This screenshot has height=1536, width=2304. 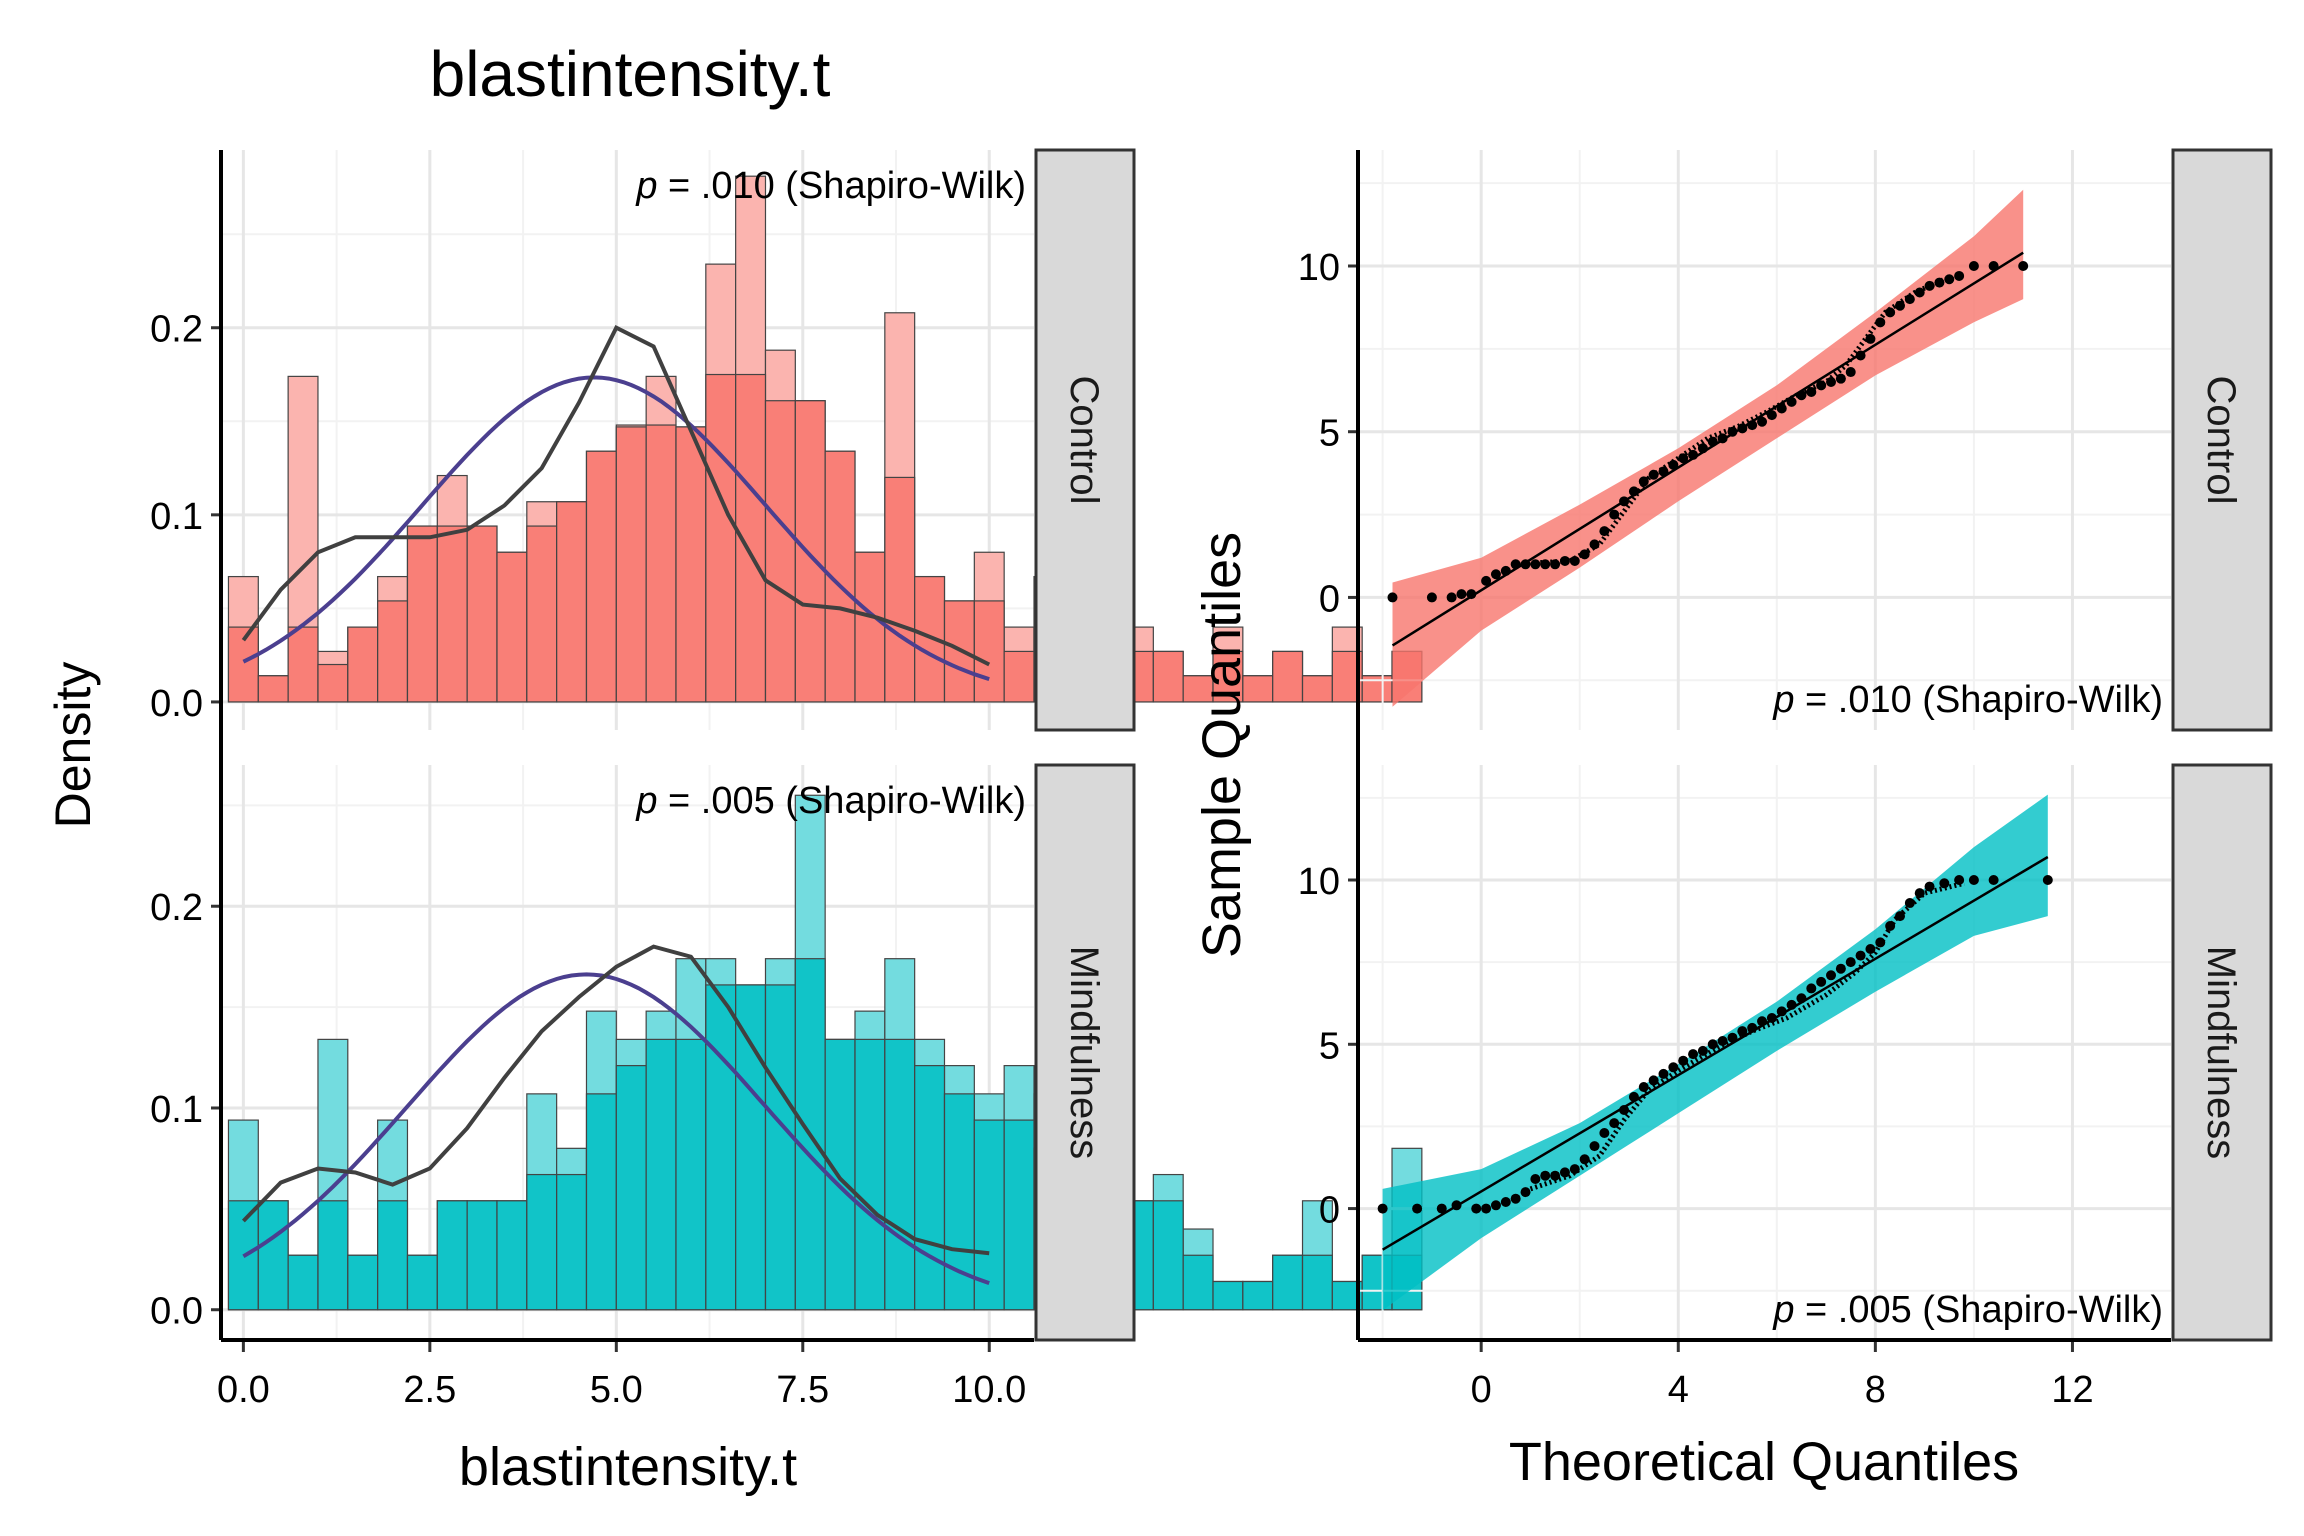 I want to click on facet-strip-label: Control, so click(x=1084, y=440).